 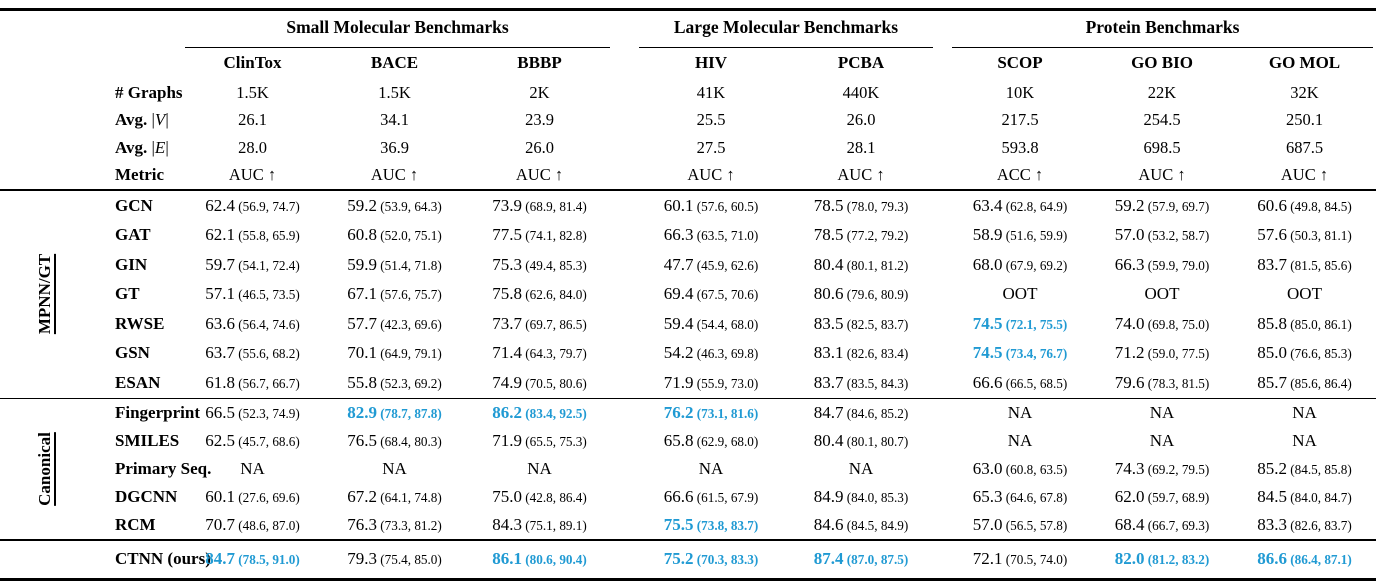 I want to click on metric-value: 66.6, so click(x=987, y=382).